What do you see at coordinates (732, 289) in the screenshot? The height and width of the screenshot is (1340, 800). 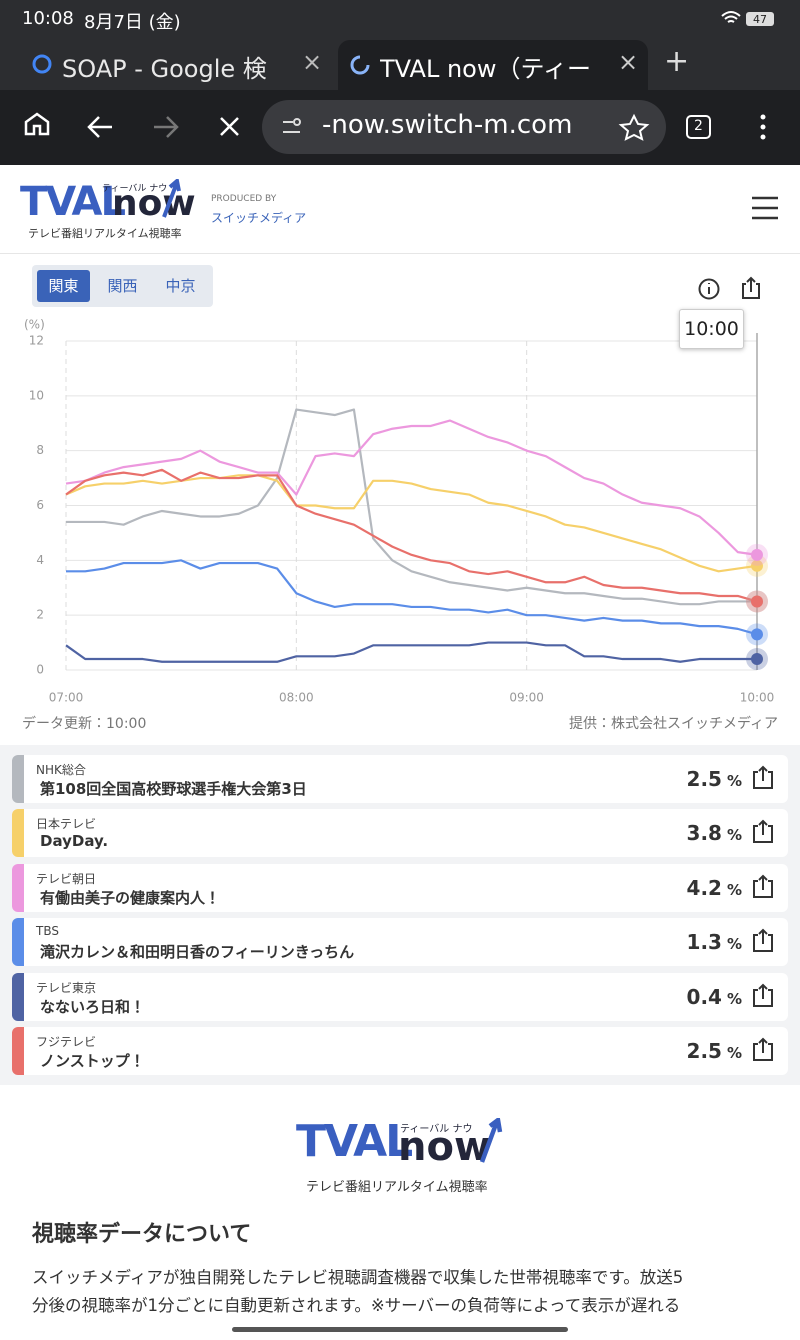 I see `chart-tools` at bounding box center [732, 289].